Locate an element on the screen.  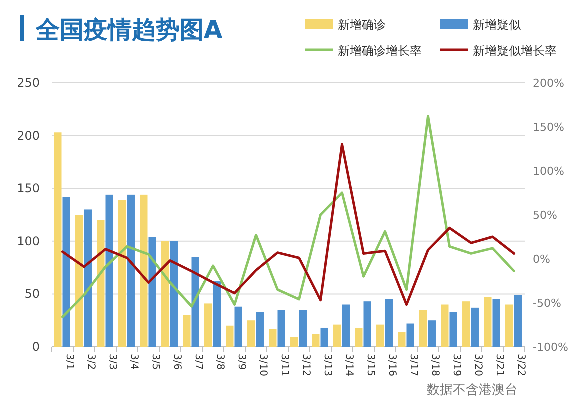
y-tick-label: 100 is located at coordinates (28, 241).